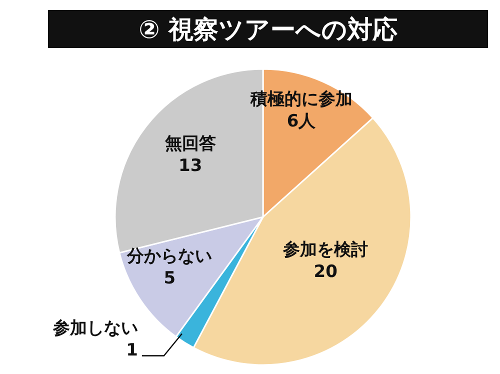  Describe the element at coordinates (190, 144) in the screenshot. I see `slice-label: 無回答` at that location.